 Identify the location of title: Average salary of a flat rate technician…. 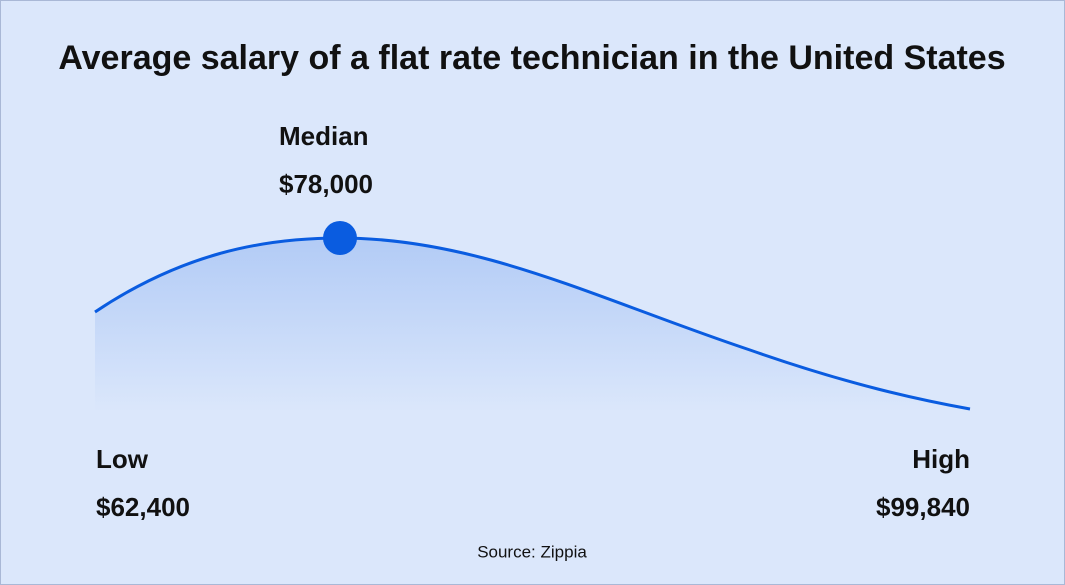
(531, 58).